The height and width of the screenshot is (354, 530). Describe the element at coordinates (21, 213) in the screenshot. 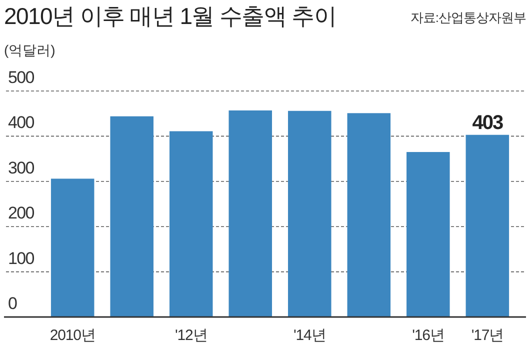

I see `y-tick-label: 200` at that location.